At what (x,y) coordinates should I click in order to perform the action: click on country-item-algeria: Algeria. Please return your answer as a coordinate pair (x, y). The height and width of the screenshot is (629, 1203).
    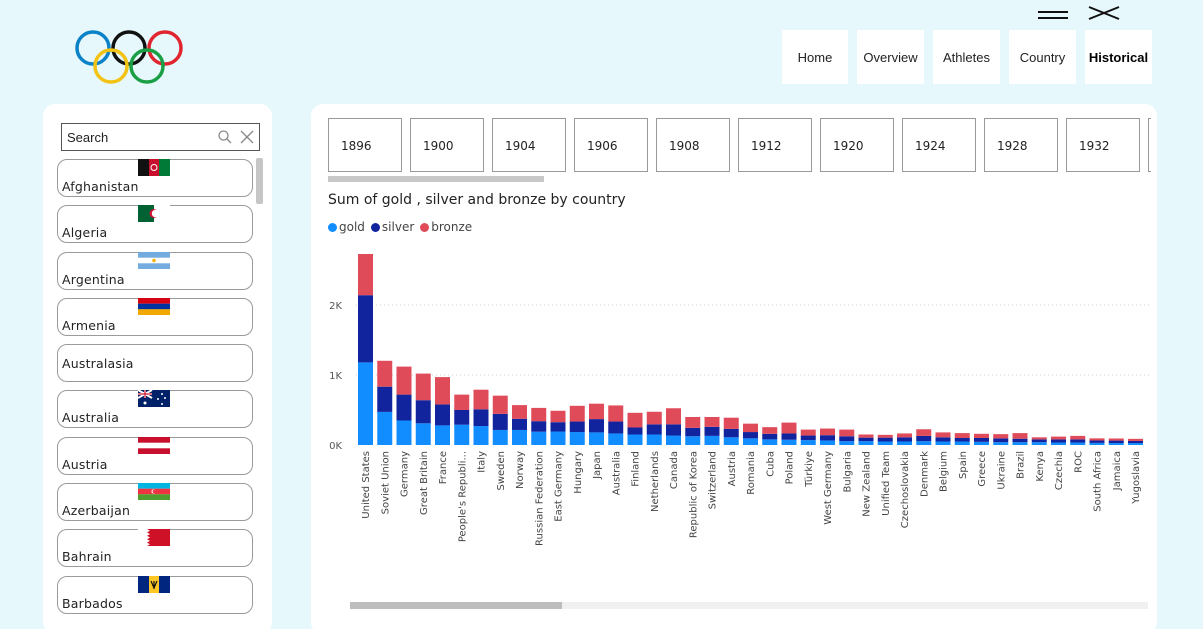
    Looking at the image, I should click on (155, 224).